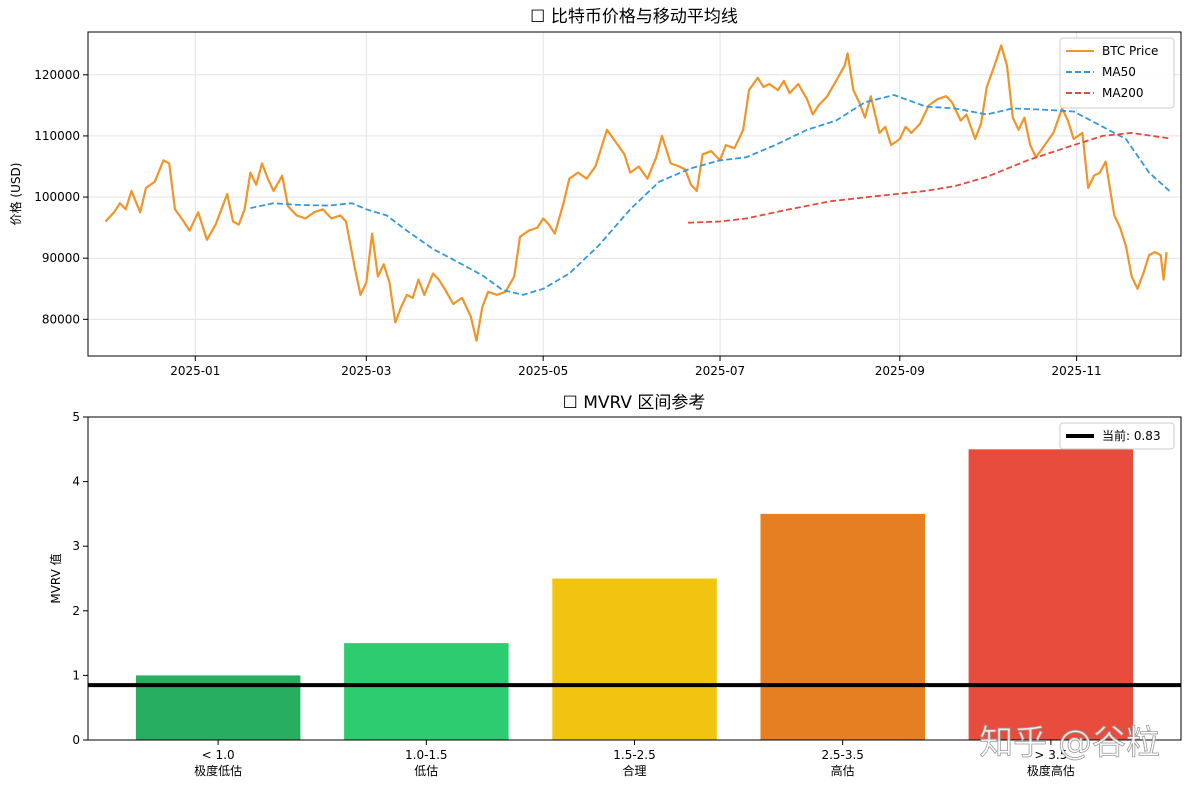  I want to click on y-tick-label: 80000, so click(61, 319).